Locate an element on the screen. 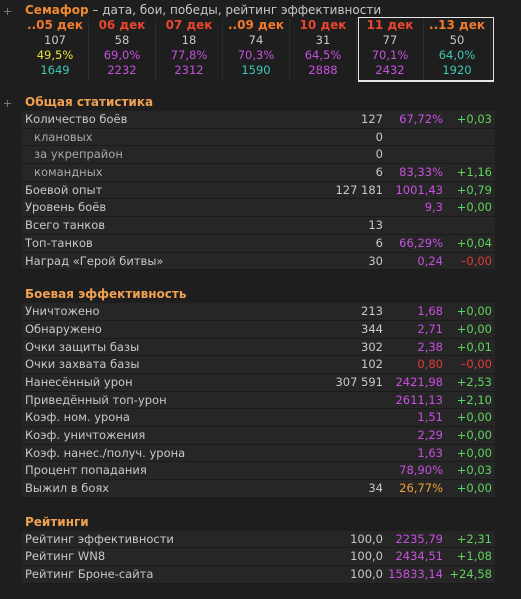 Image resolution: width=521 pixels, height=599 pixels. day-winrate: 64,5% is located at coordinates (323, 55).